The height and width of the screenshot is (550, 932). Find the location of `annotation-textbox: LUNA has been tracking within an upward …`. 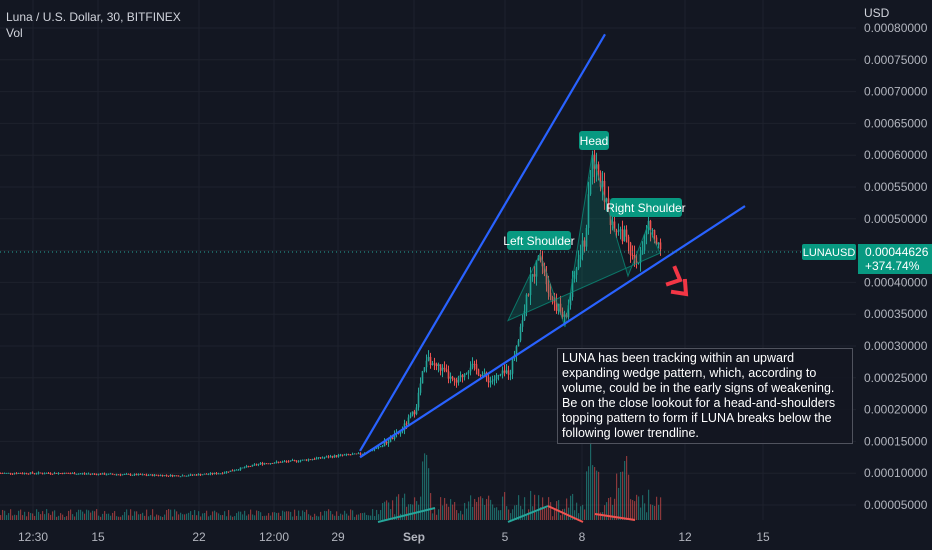

annotation-textbox: LUNA has been tracking within an upward … is located at coordinates (705, 396).